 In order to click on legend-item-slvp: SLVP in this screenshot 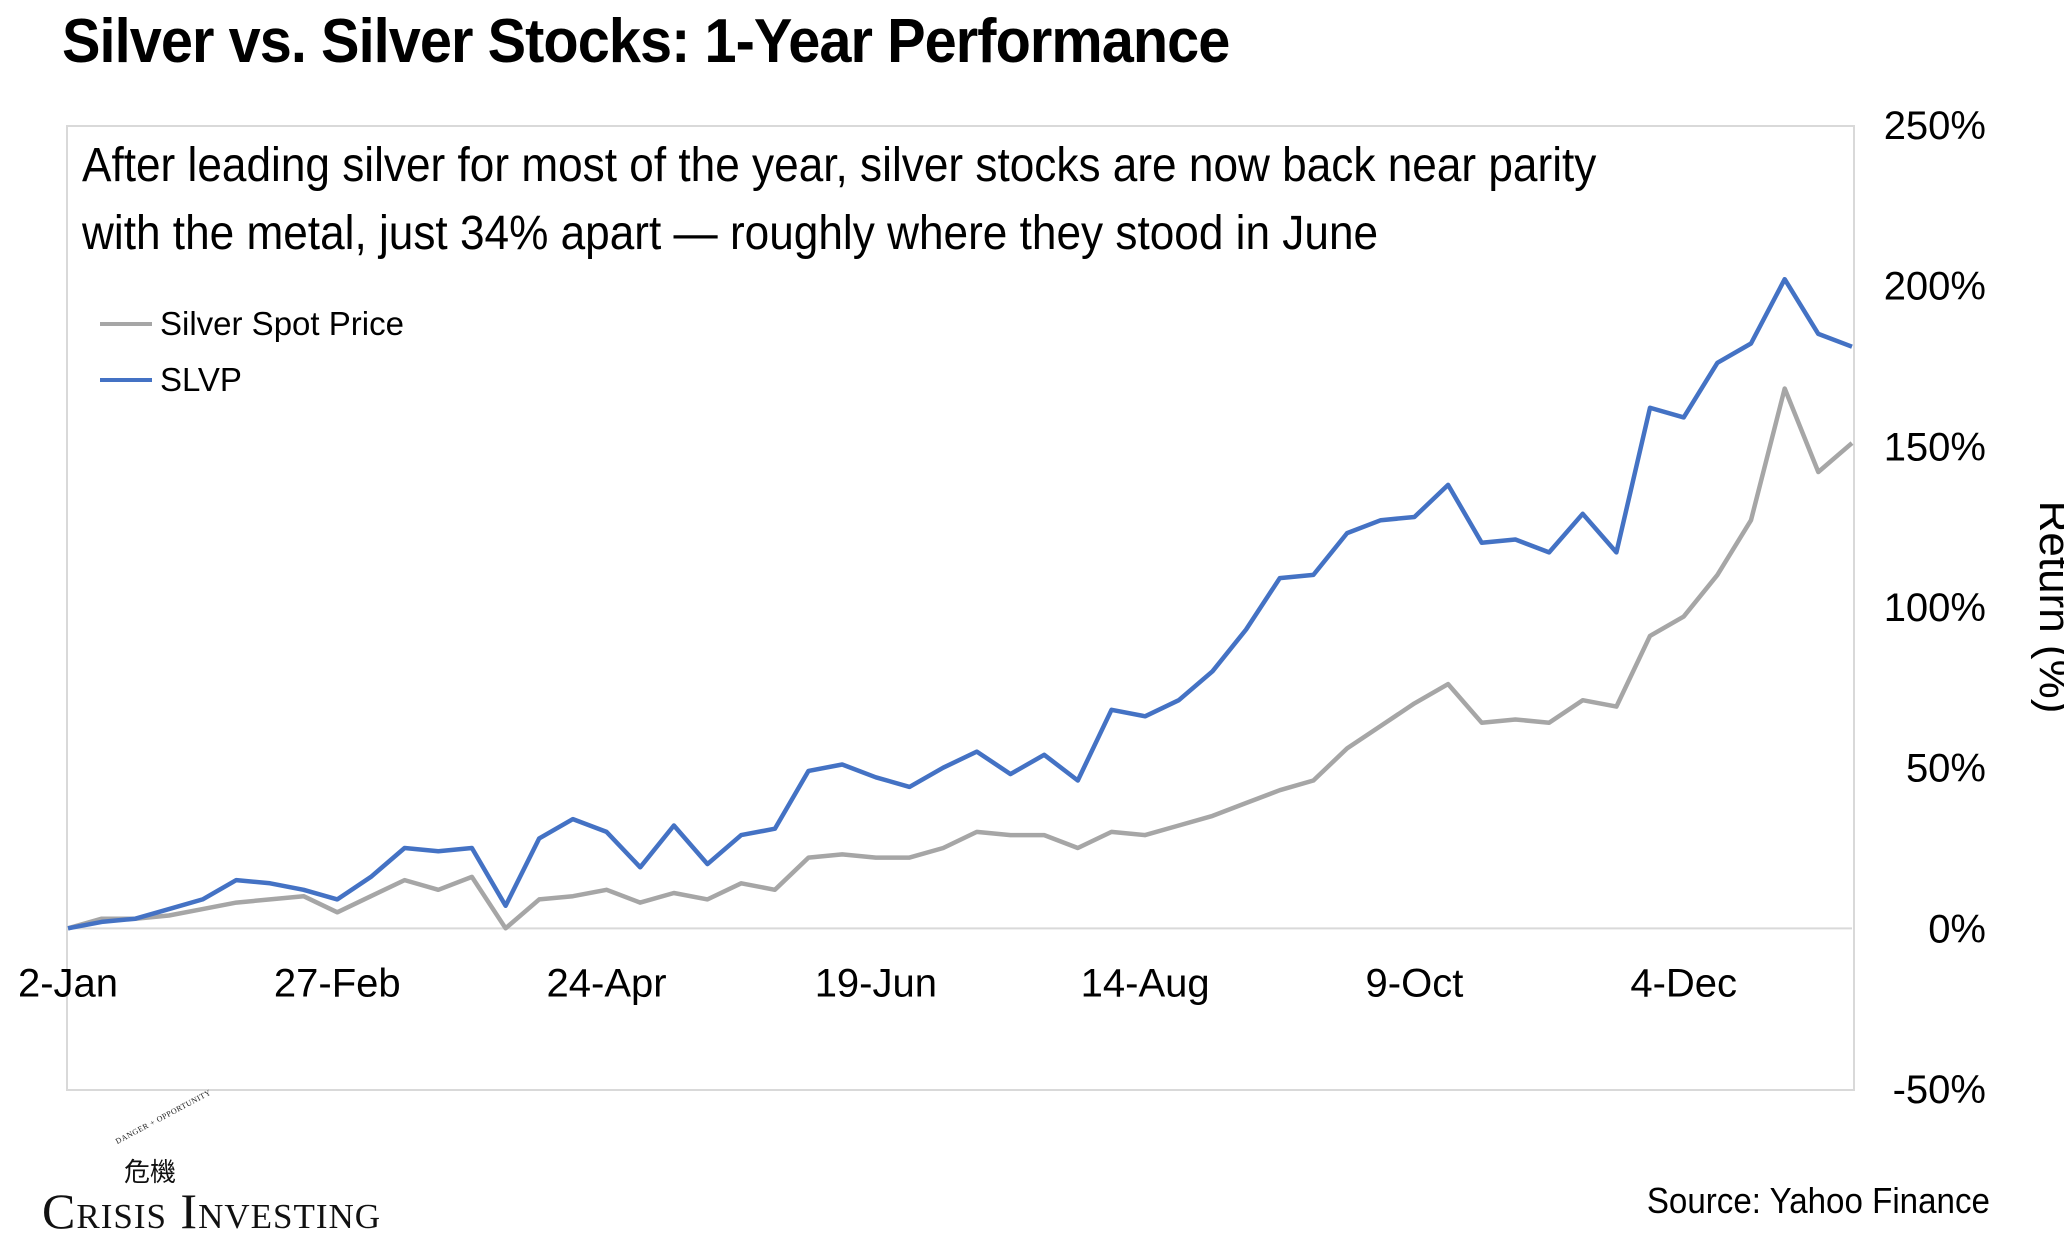, I will do `click(252, 380)`.